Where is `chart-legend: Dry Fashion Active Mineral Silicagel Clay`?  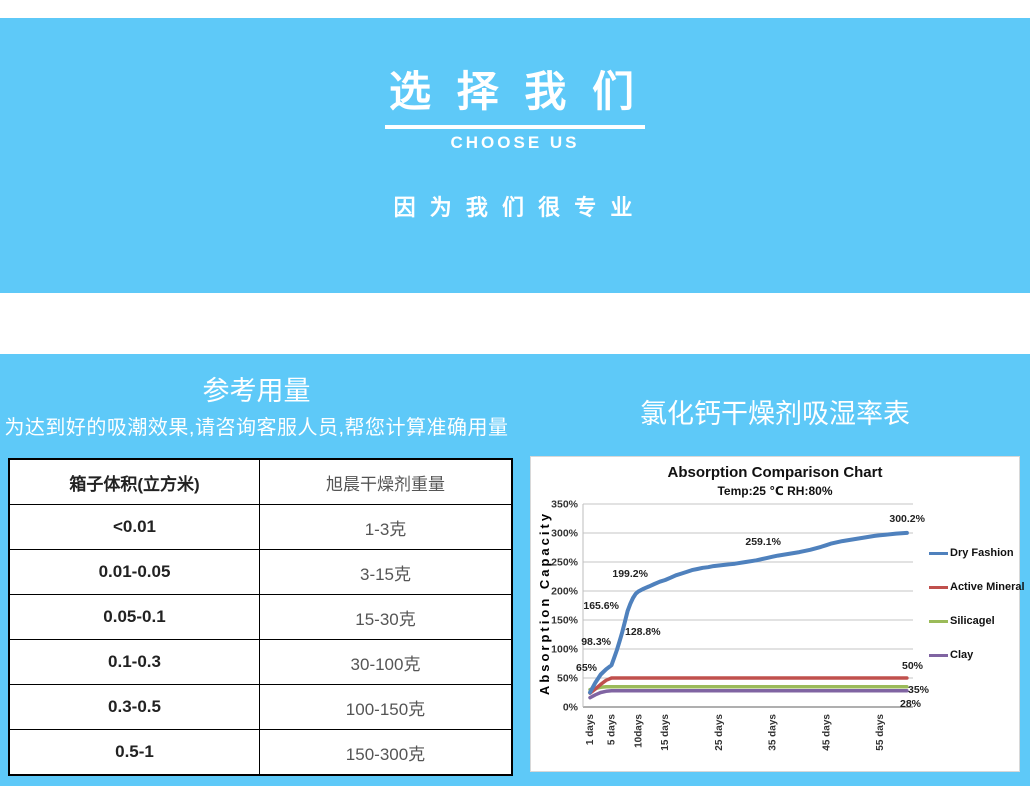
chart-legend: Dry Fashion Active Mineral Silicagel Clay is located at coordinates (977, 604).